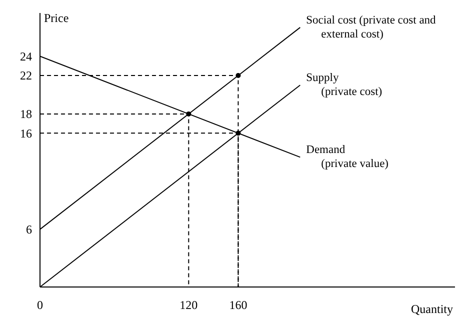  What do you see at coordinates (29, 229) in the screenshot?
I see `y-tick-label: 6` at bounding box center [29, 229].